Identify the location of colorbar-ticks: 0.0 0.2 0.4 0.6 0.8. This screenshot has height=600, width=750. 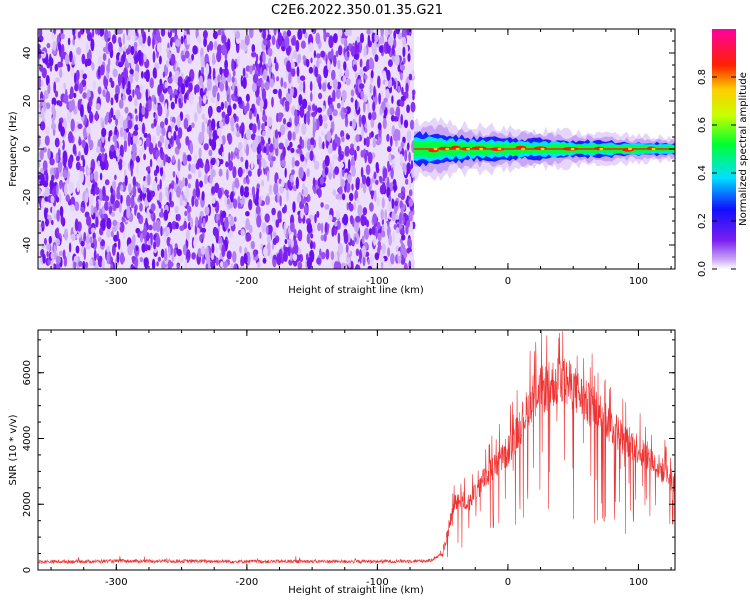
(716, 173).